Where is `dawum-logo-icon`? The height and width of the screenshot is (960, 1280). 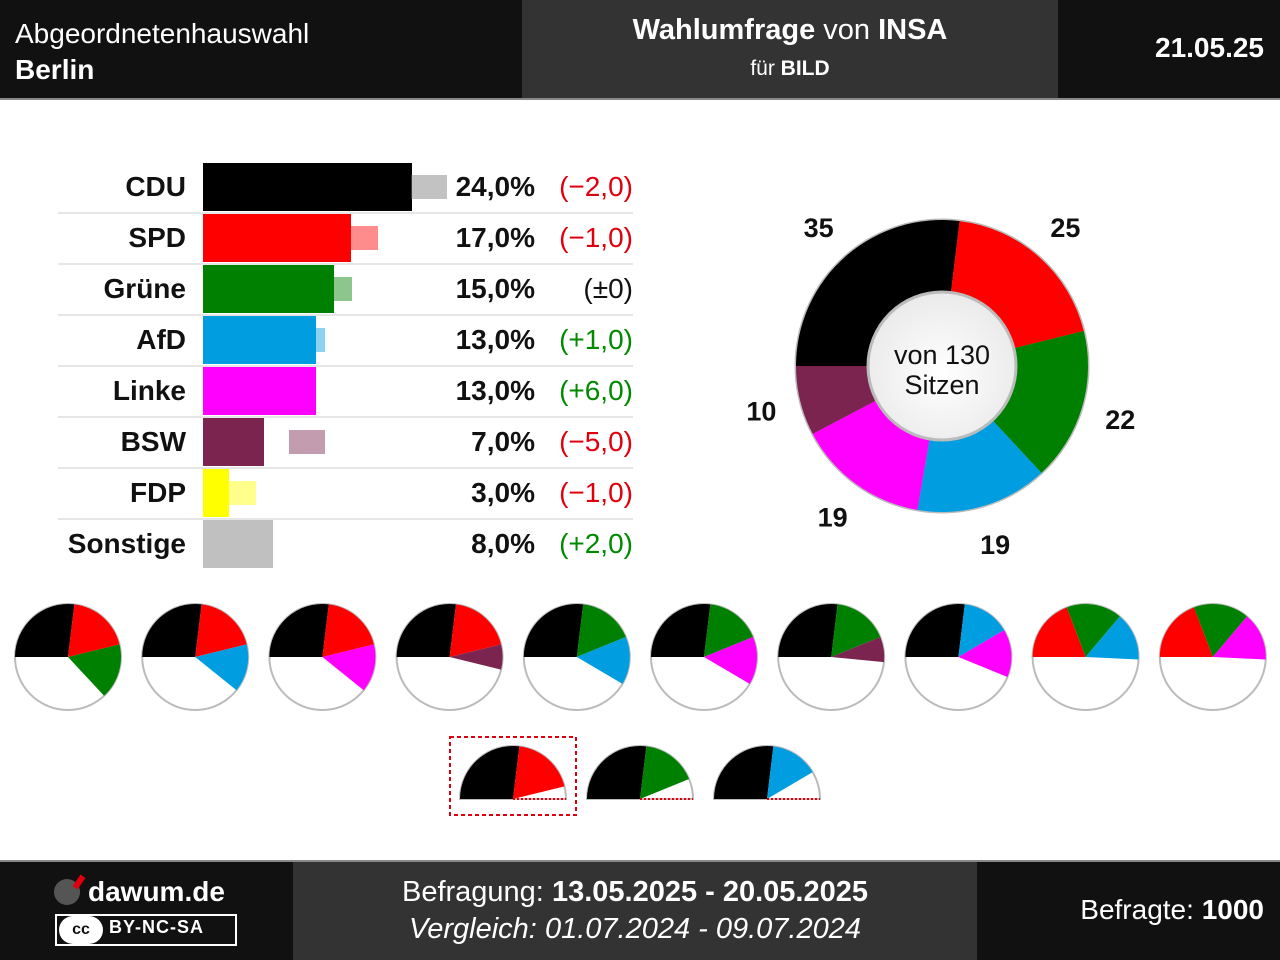 dawum-logo-icon is located at coordinates (67, 892).